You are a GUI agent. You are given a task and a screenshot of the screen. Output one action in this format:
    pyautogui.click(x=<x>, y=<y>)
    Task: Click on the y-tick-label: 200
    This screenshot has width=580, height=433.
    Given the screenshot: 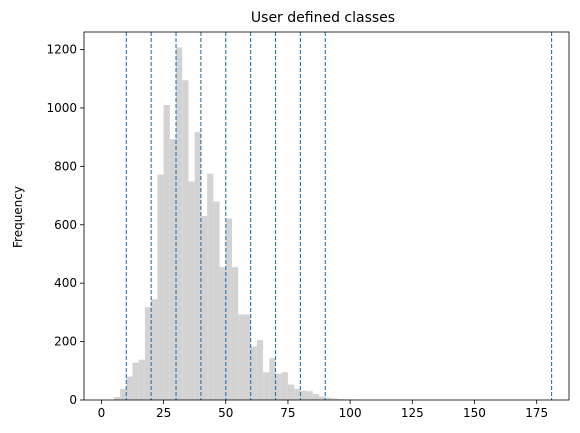 What is the action you would take?
    pyautogui.click(x=65, y=342)
    